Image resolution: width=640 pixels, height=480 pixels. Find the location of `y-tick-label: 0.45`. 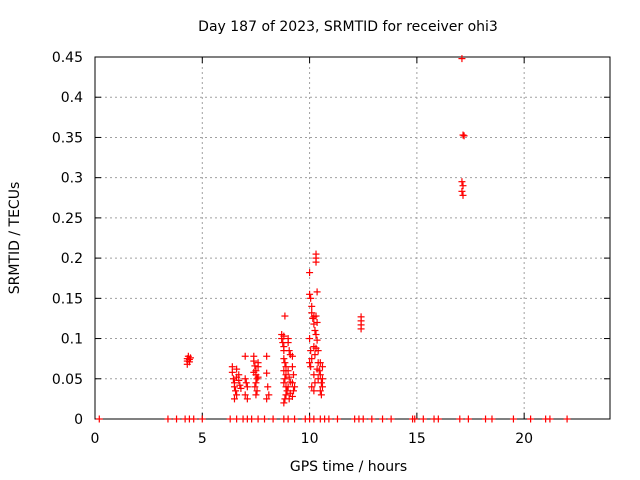

y-tick-label: 0.45 is located at coordinates (67, 58).